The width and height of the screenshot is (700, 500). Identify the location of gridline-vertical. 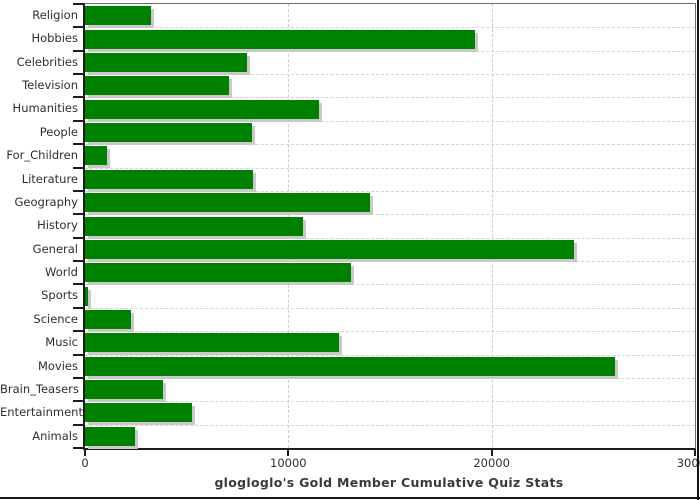
(492, 226).